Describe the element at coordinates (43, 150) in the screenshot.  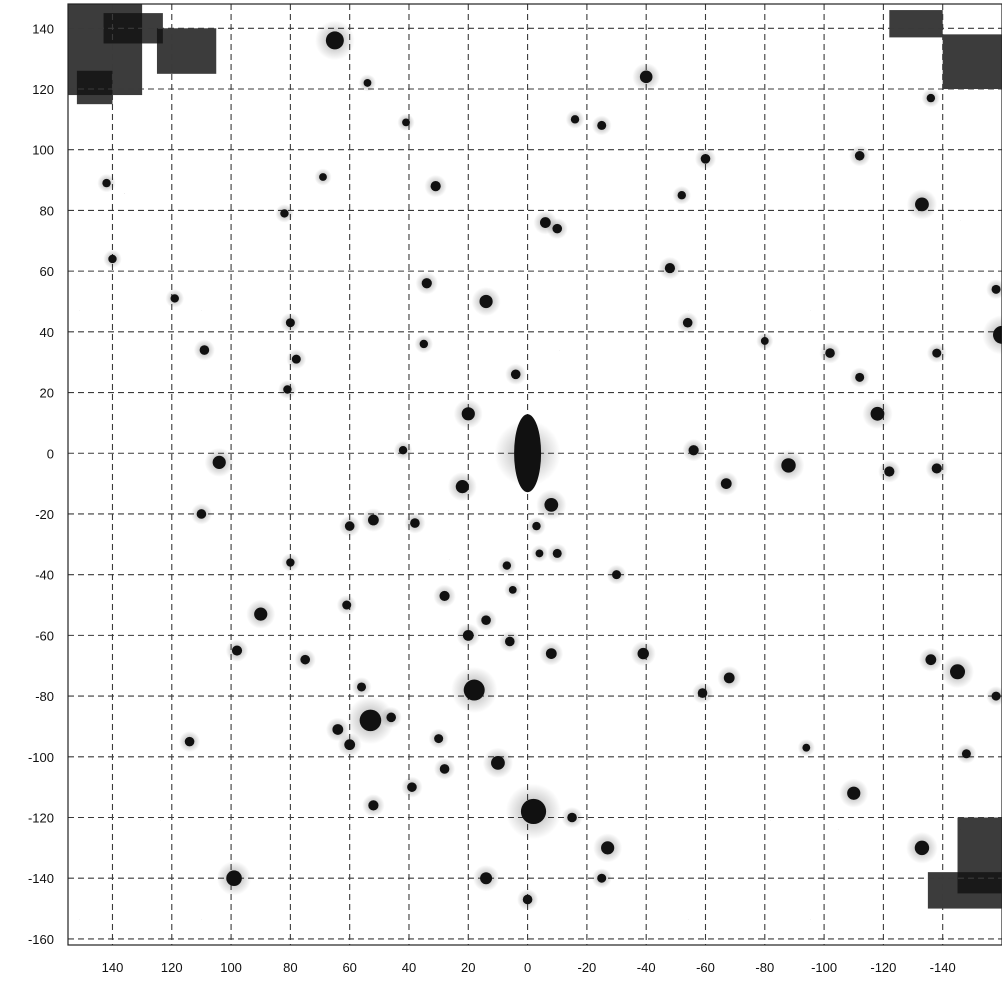
I see `y-tick-label: 100` at that location.